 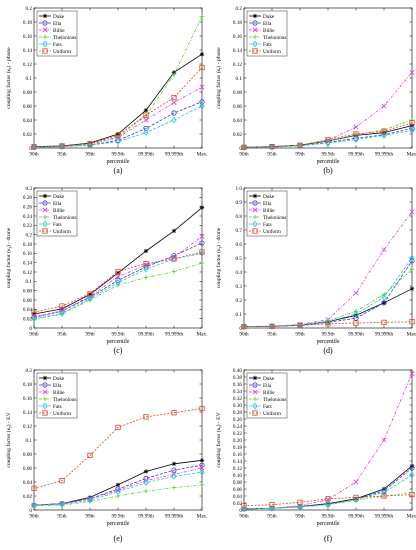 I want to click on y-tick-label: 0.22, so click(x=27, y=226).